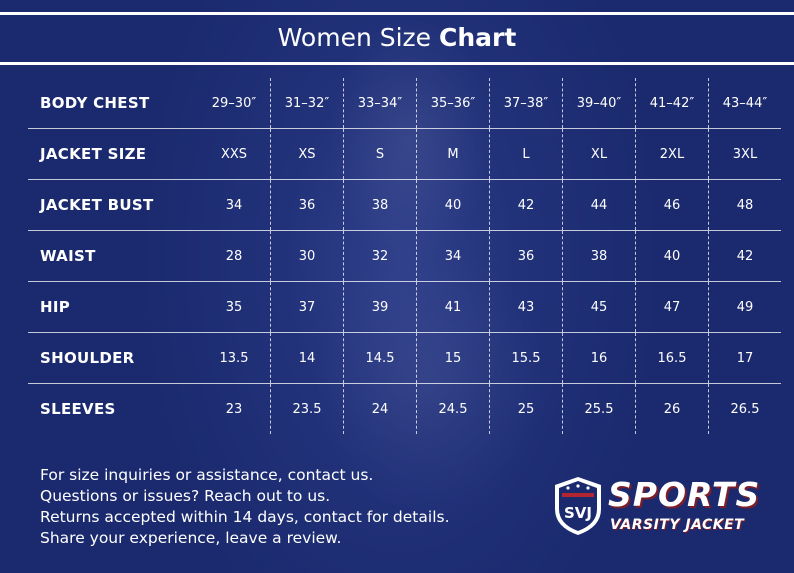 This screenshot has width=794, height=573. I want to click on table-row: JACKET SIZE XXS XS S M L XL 2XL 3XL, so click(404, 154).